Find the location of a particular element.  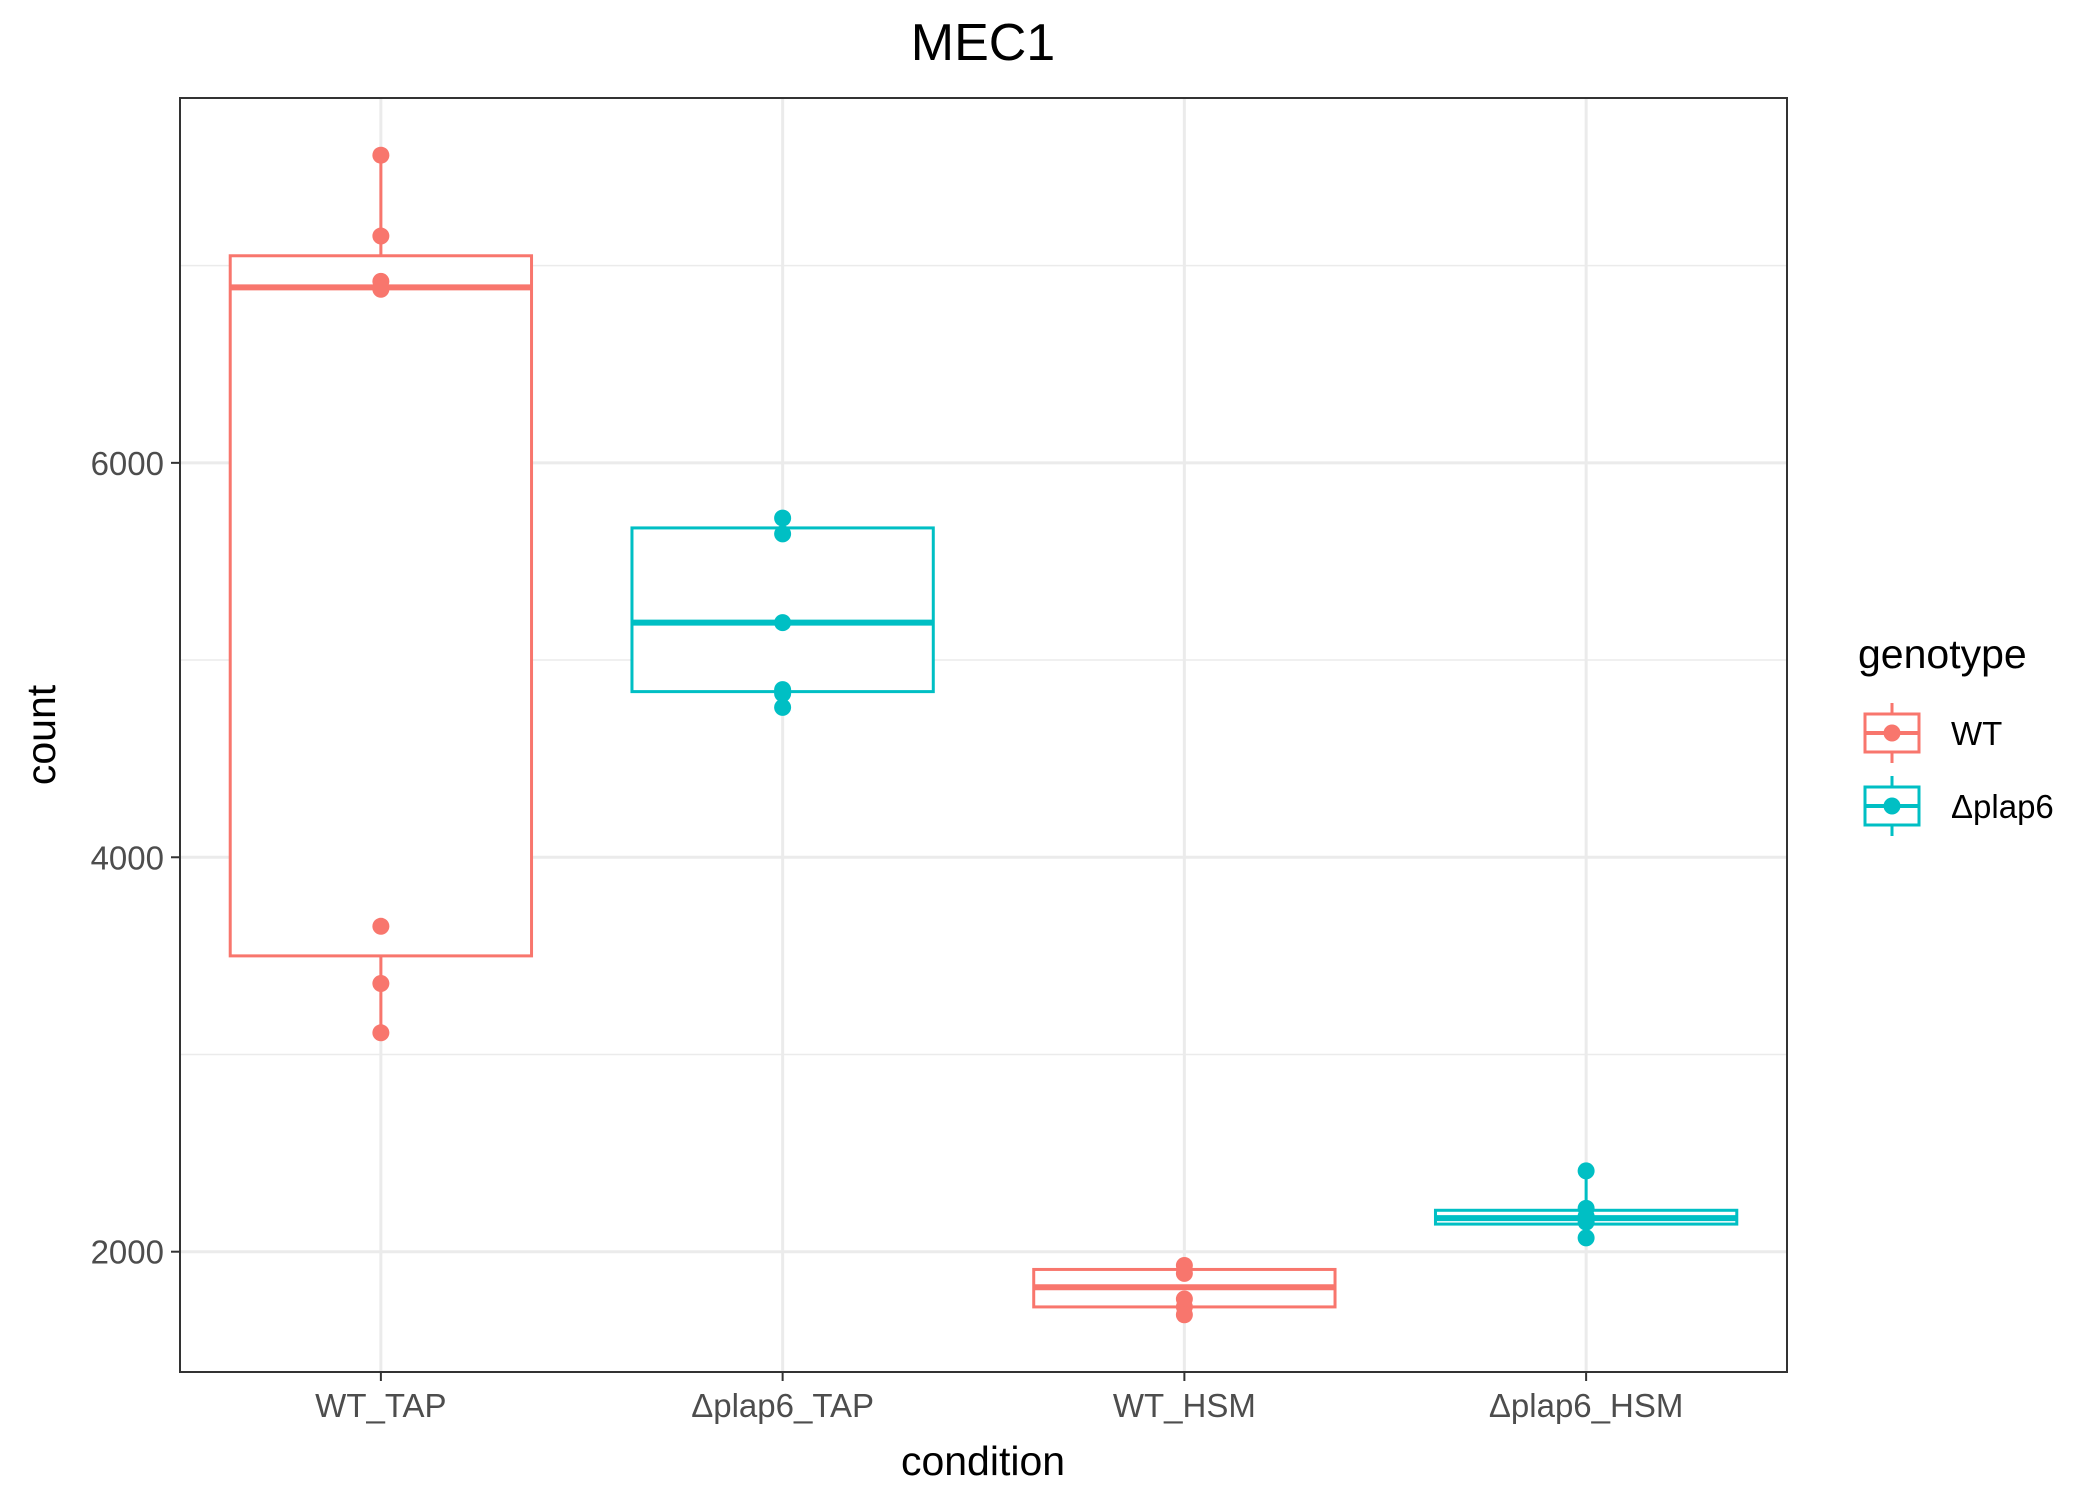

legend-key-plap6 is located at coordinates (1892, 806).